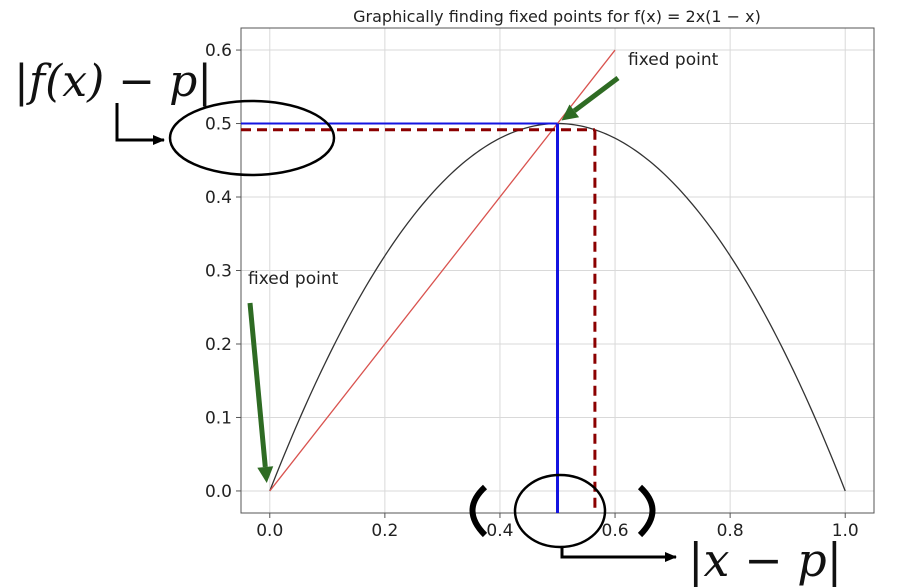 The image size is (909, 587). I want to click on y-tick-label: 0.3, so click(218, 272).